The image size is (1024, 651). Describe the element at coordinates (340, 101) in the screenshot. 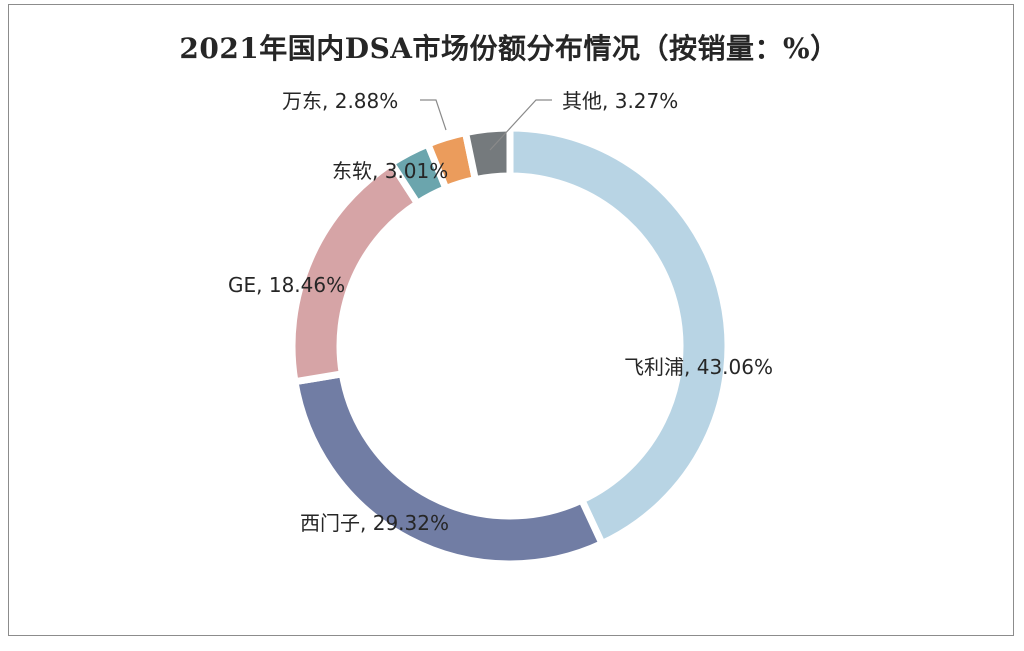

I see `slice-label-4: 万东, 2.88%` at that location.